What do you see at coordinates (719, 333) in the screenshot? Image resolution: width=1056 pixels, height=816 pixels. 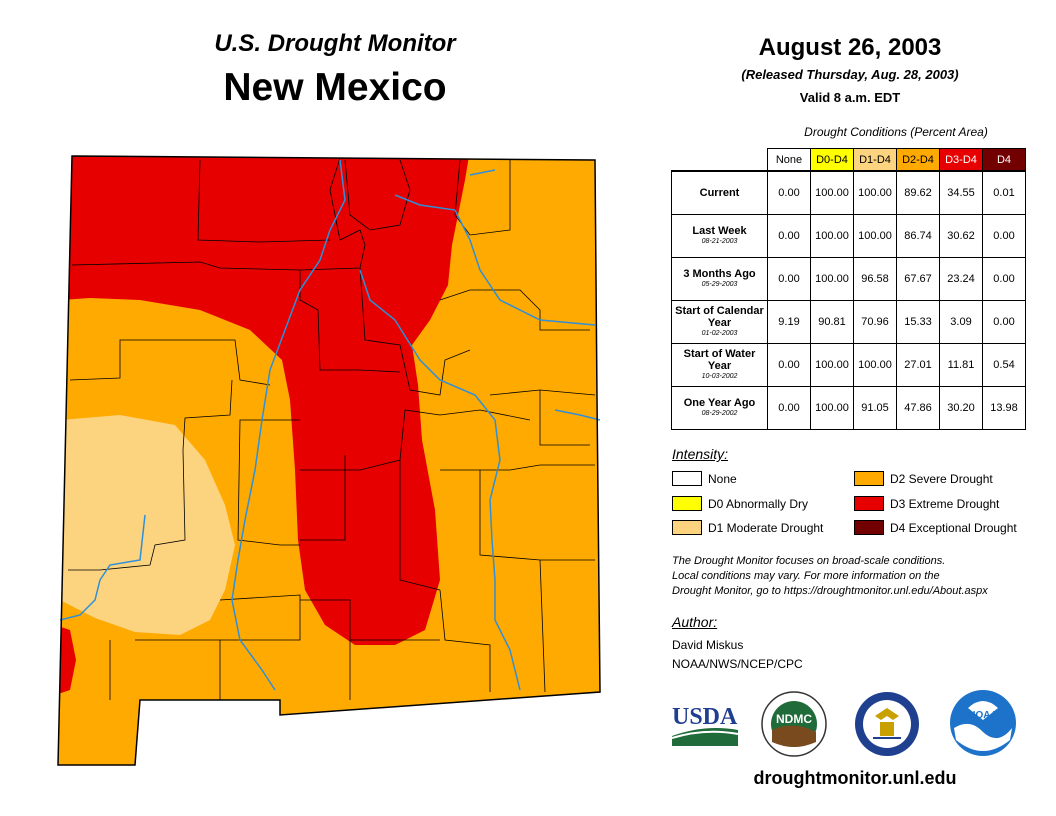 I see `row-date: 01-02-2003` at bounding box center [719, 333].